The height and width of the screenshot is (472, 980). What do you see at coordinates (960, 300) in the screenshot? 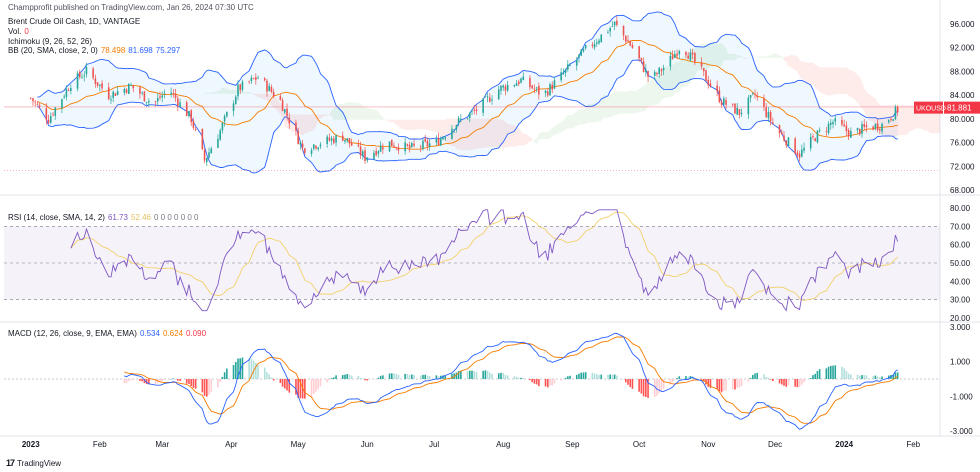
I see `rsi-axis-tick: 30.00` at bounding box center [960, 300].